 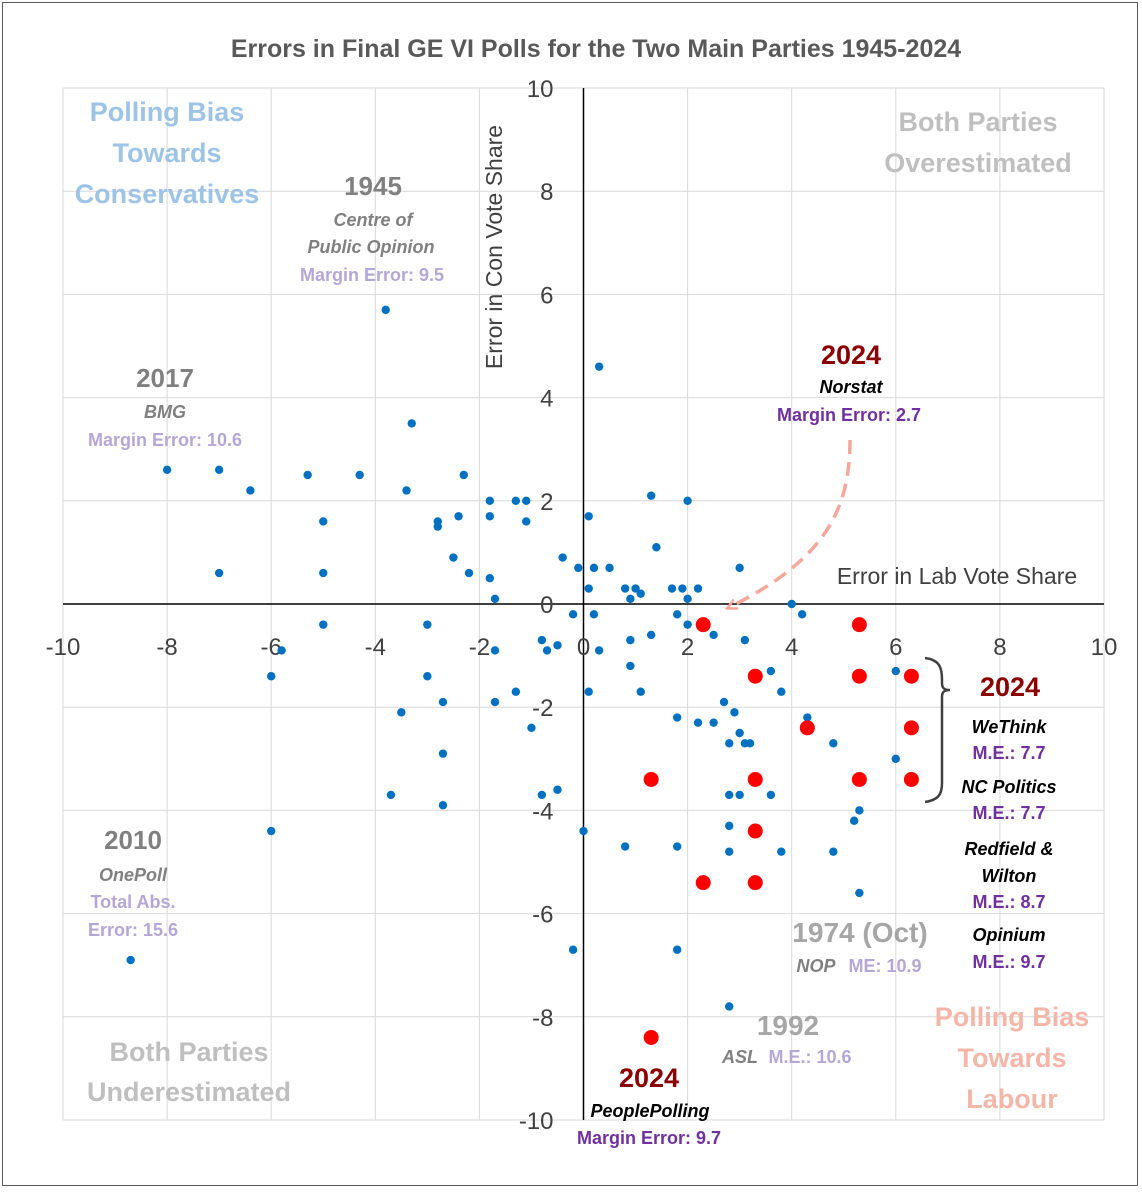 What do you see at coordinates (791, 647) in the screenshot?
I see `x-tick-label-7: 4` at bounding box center [791, 647].